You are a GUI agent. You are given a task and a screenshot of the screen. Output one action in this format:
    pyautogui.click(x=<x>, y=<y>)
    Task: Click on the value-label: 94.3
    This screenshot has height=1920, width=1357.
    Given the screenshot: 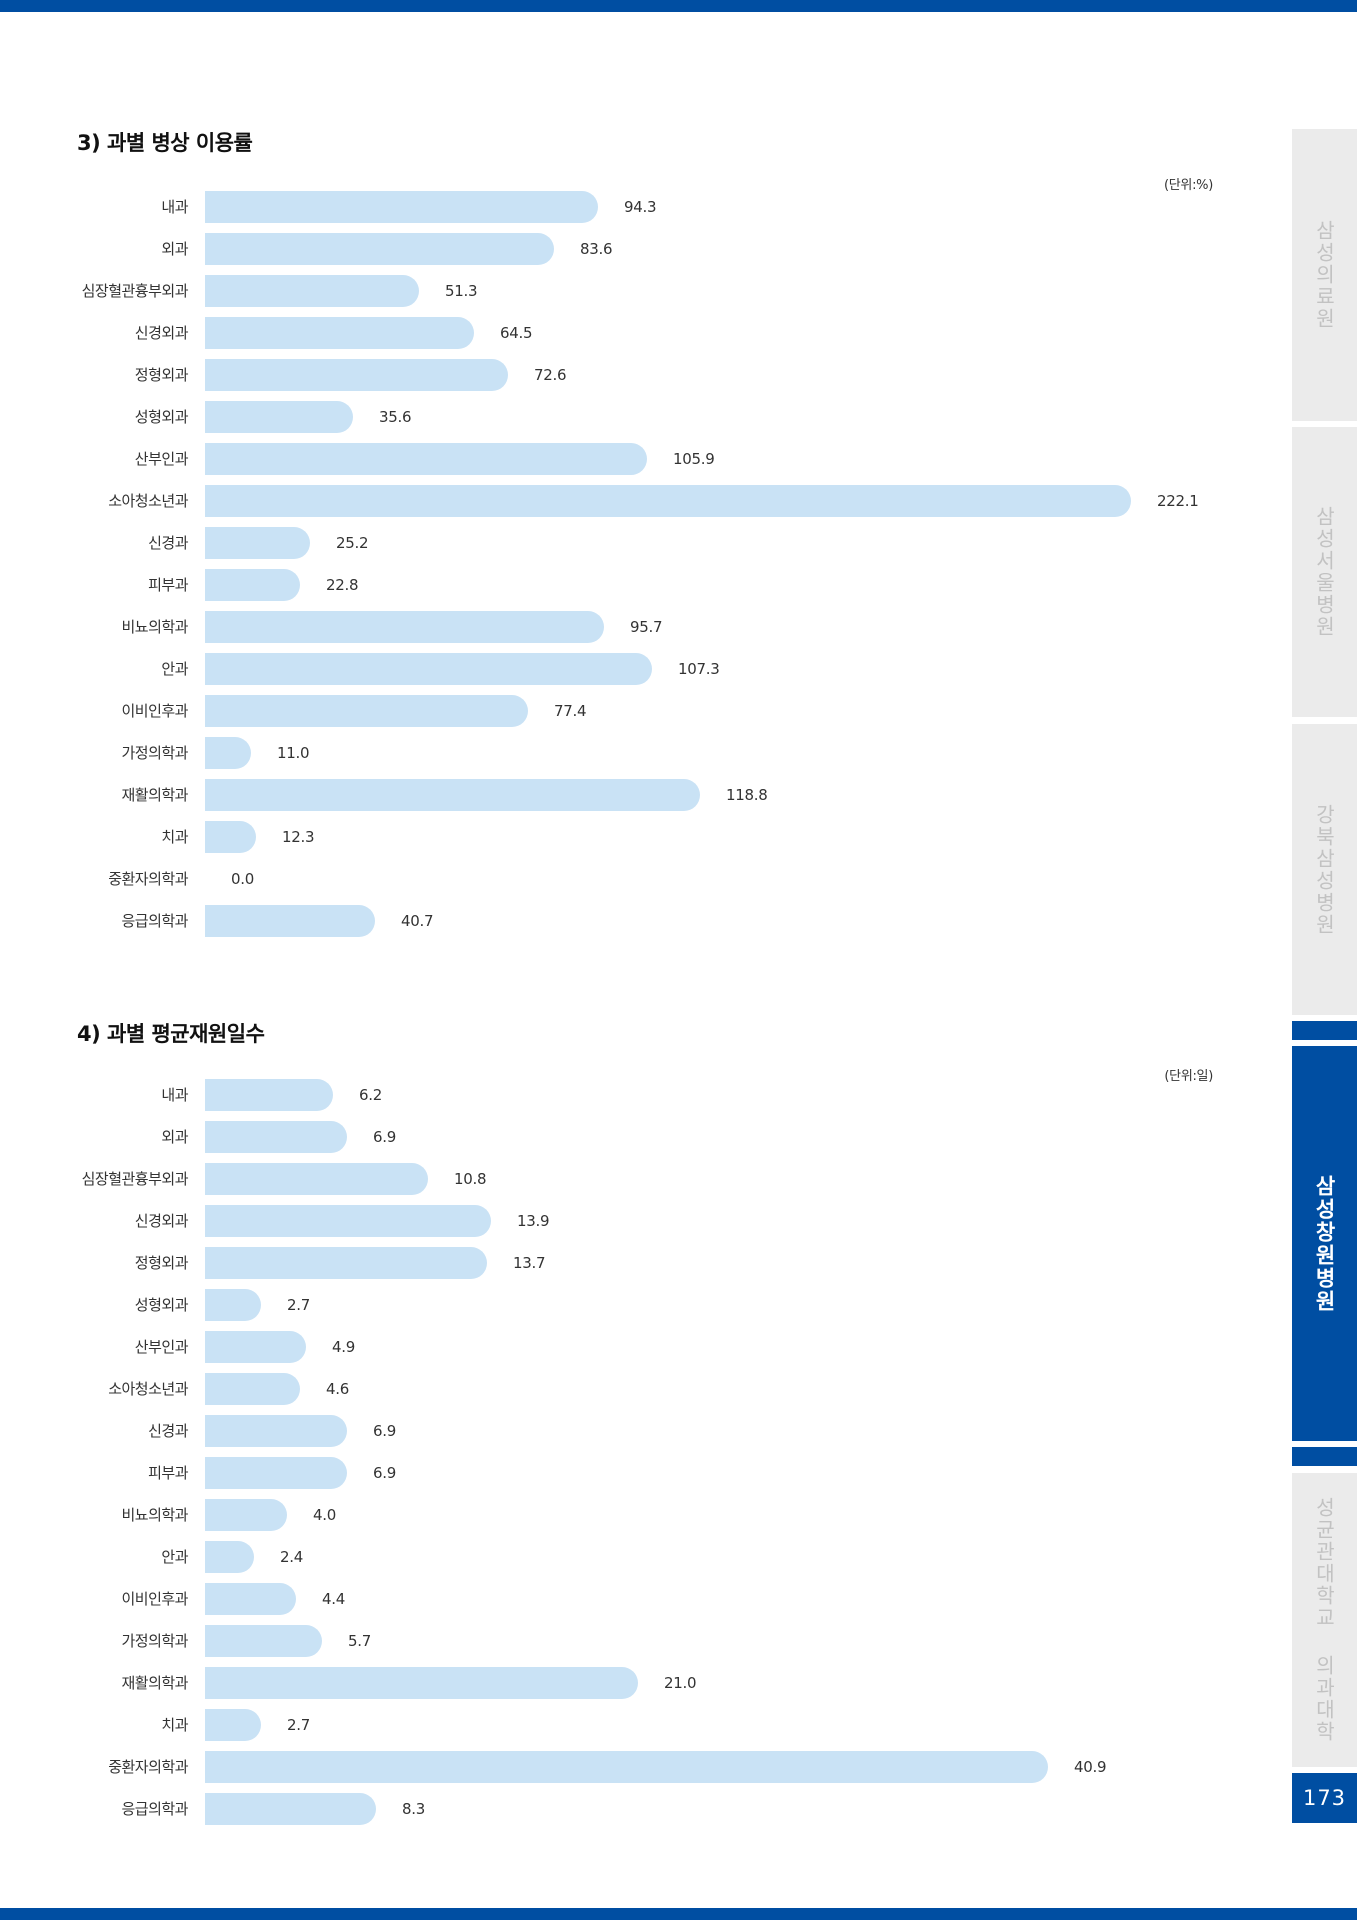 What is the action you would take?
    pyautogui.click(x=640, y=207)
    